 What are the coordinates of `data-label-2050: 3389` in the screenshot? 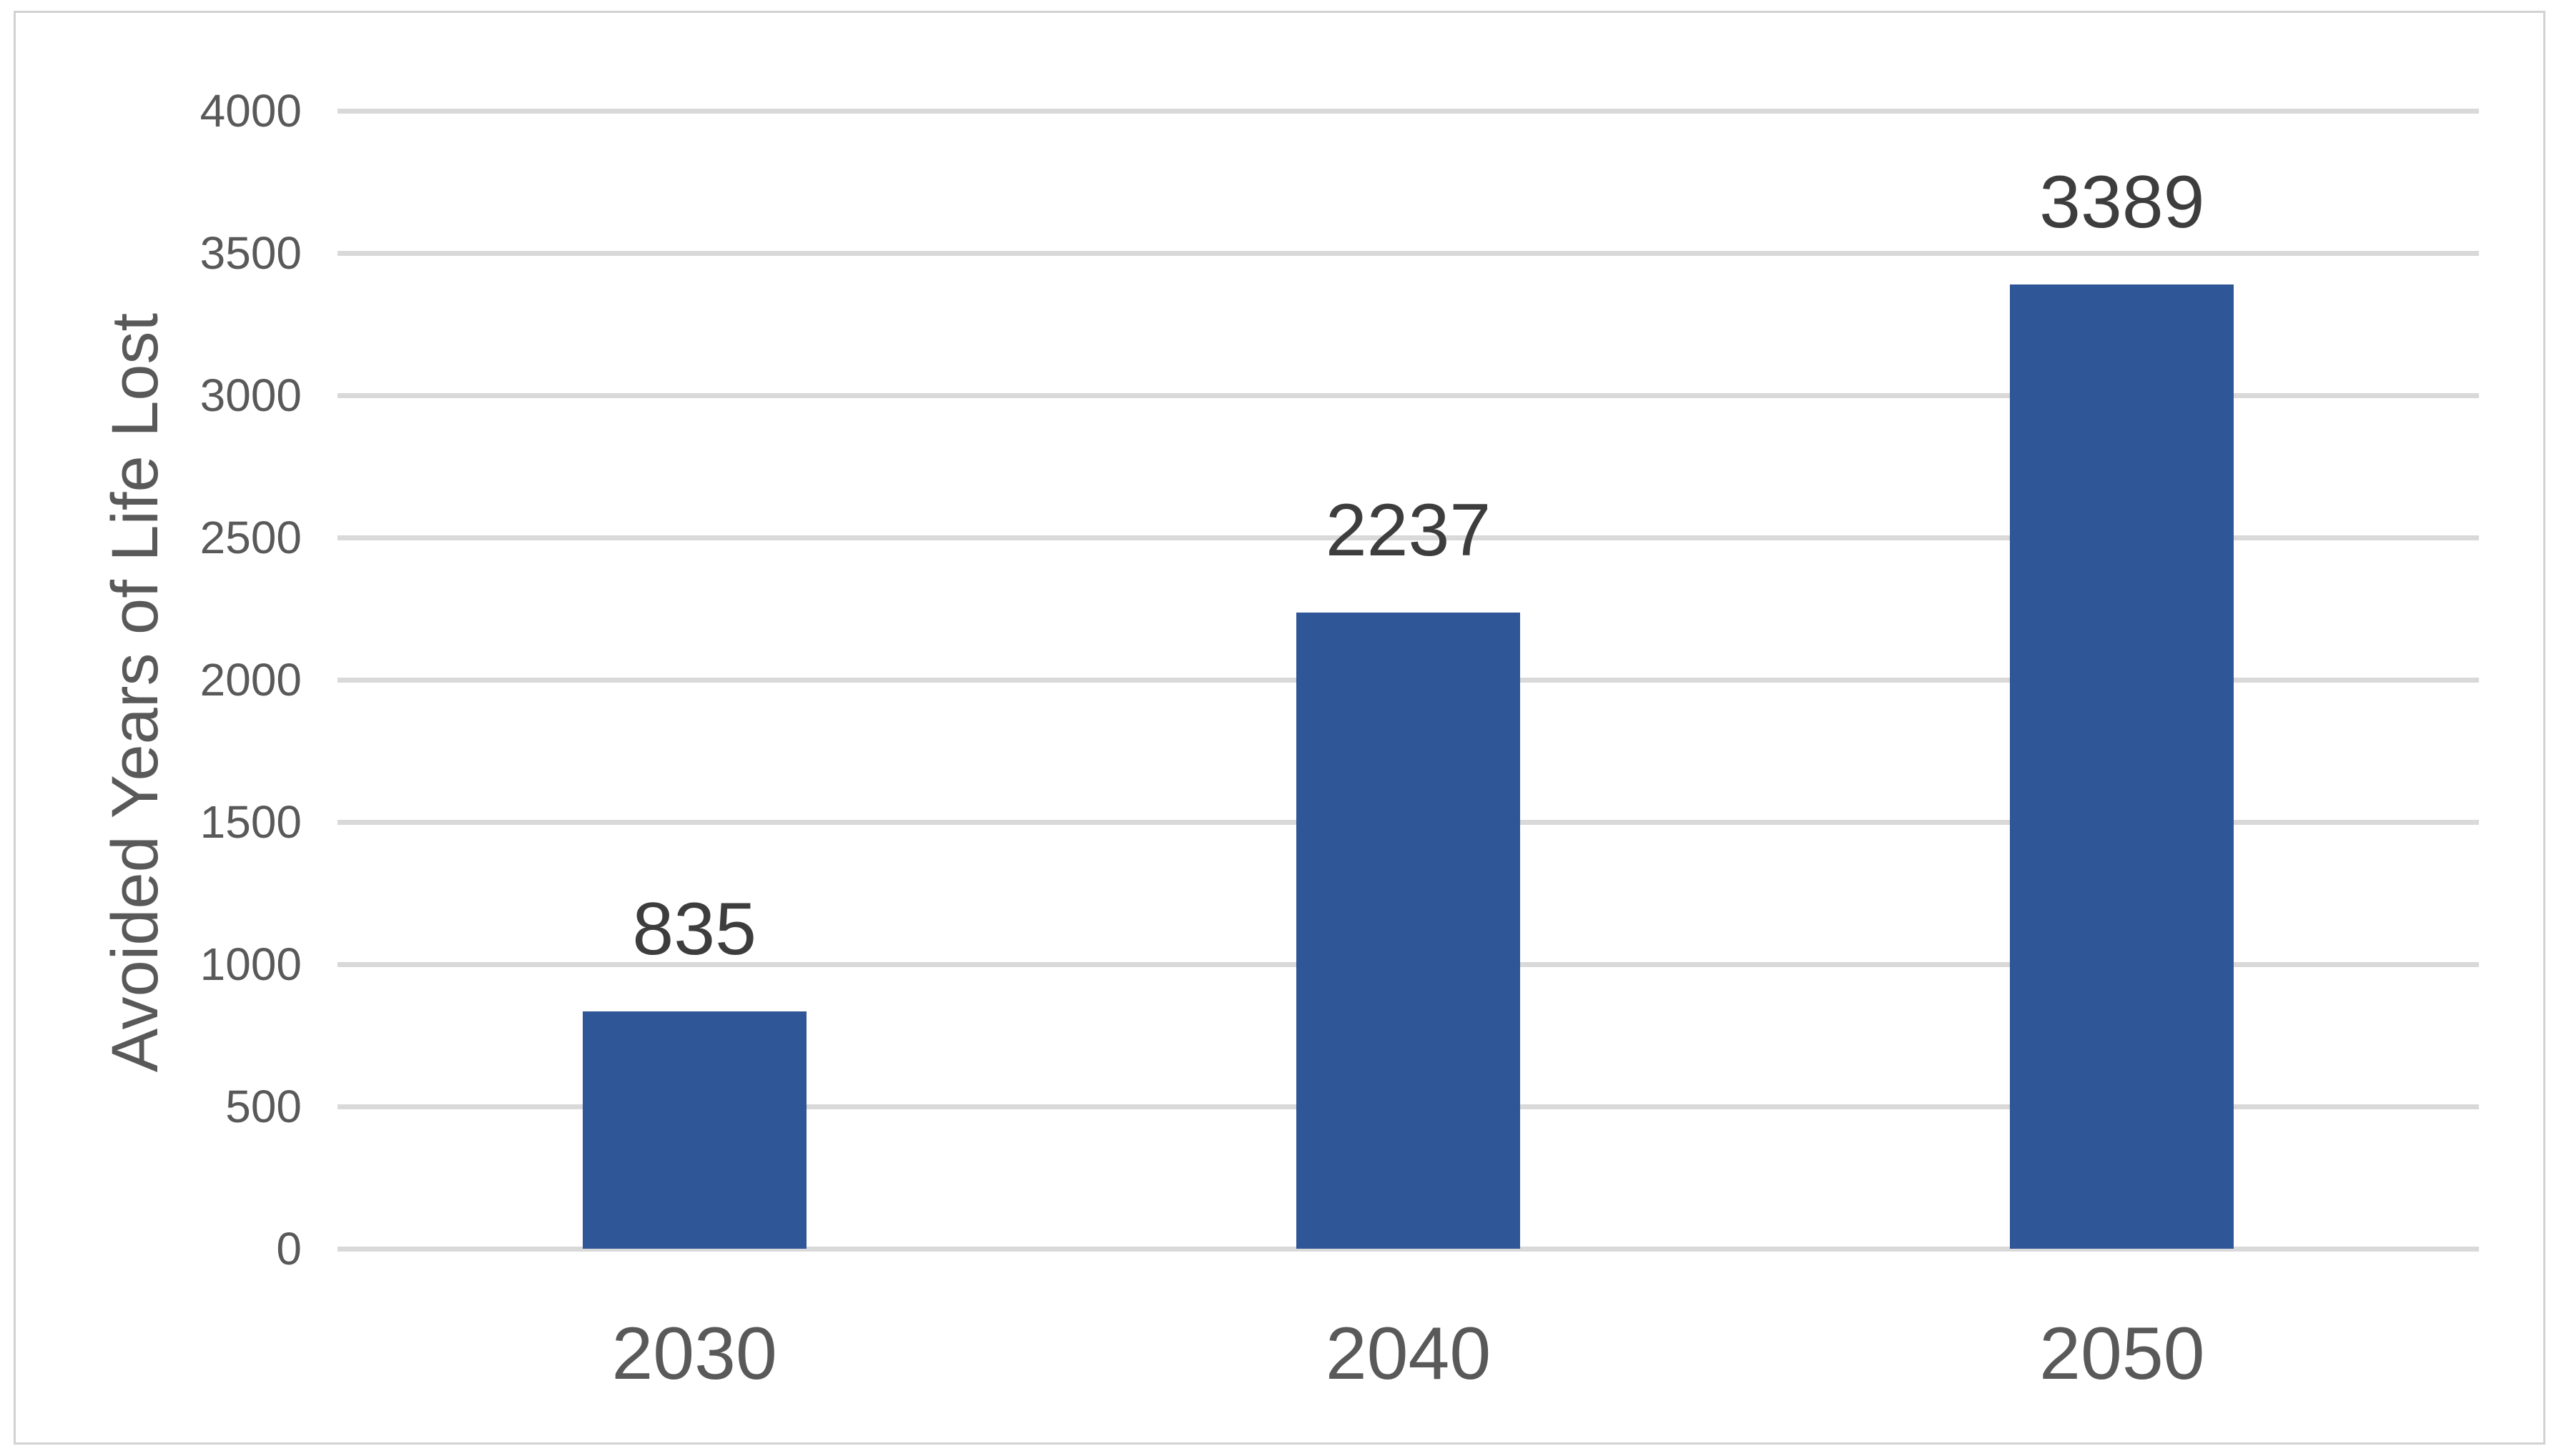 It's located at (2122, 202).